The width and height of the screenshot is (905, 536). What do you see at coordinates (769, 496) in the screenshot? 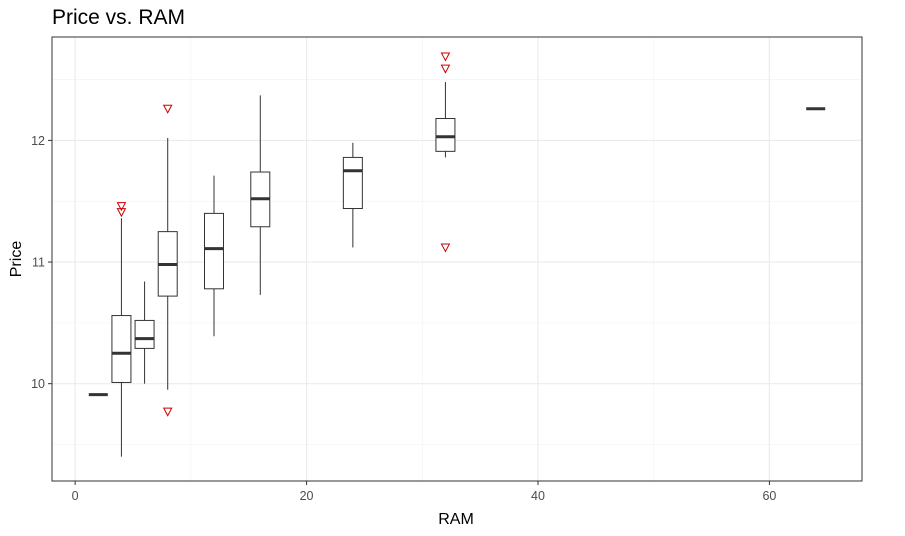
I see `x-tick-label: 60` at bounding box center [769, 496].